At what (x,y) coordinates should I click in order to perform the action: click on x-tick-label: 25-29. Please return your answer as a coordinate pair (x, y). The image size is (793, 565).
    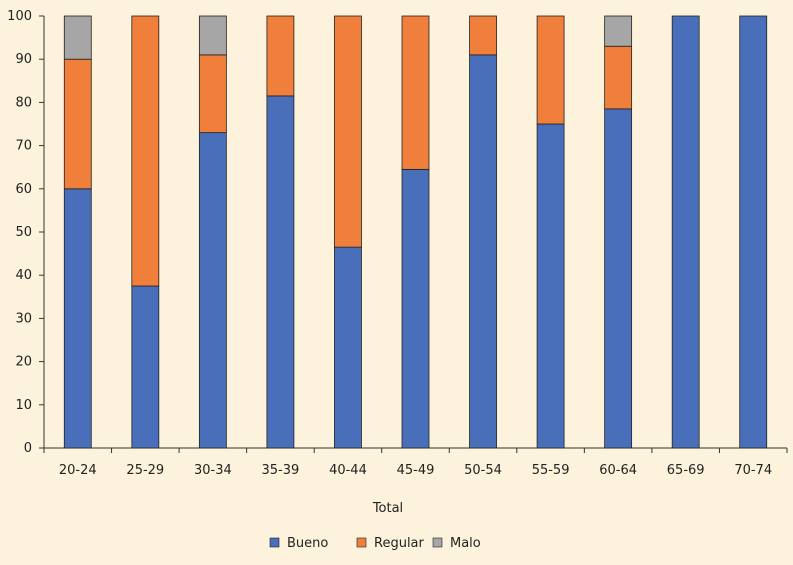
    Looking at the image, I should click on (145, 470).